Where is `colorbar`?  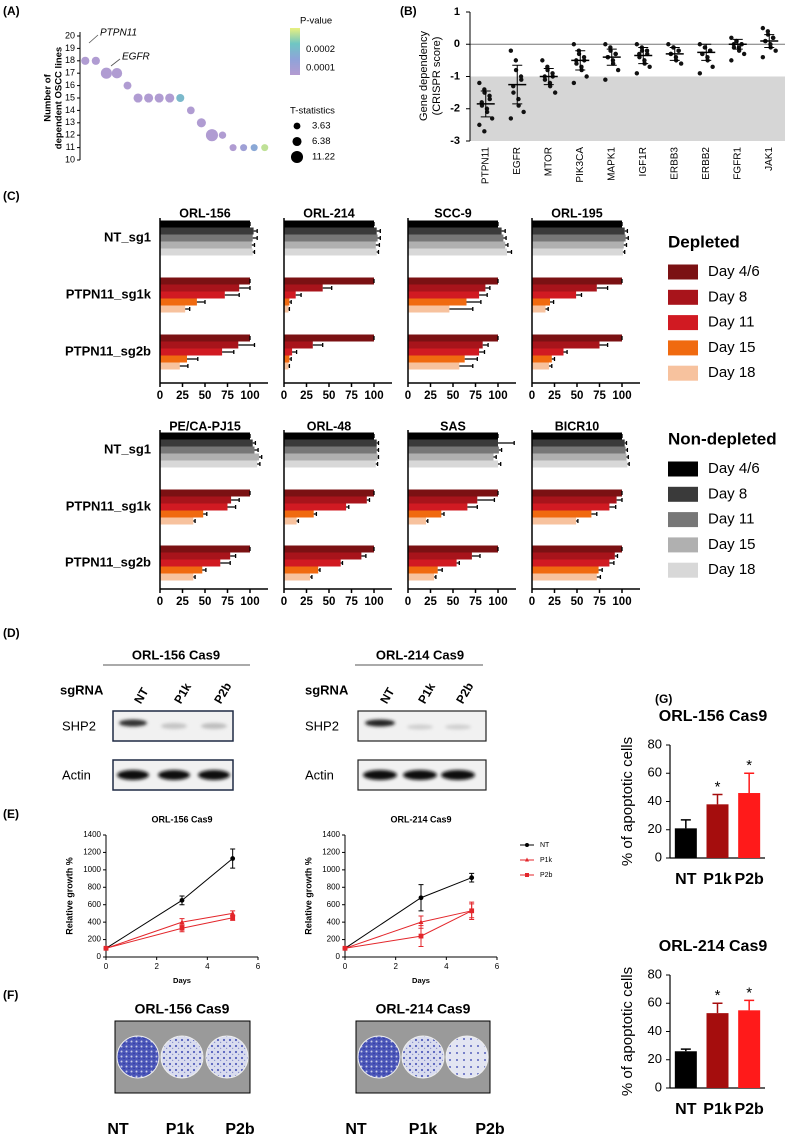 colorbar is located at coordinates (295, 51).